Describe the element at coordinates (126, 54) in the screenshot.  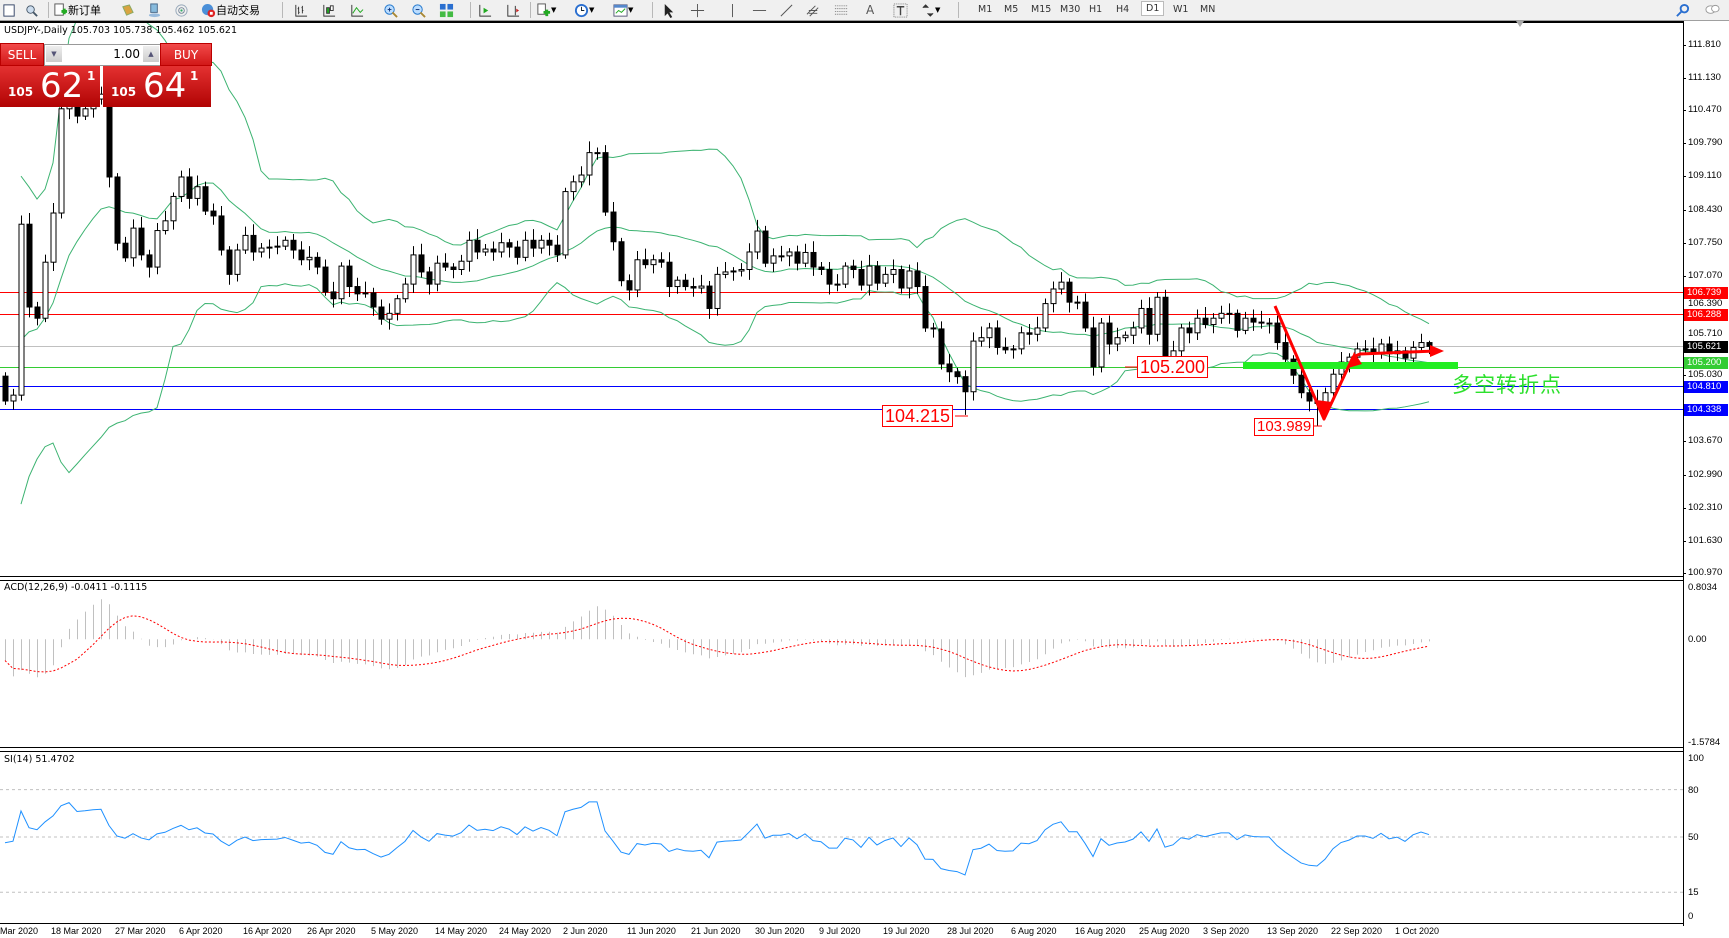
I see `lot-size-value: 1.00` at that location.